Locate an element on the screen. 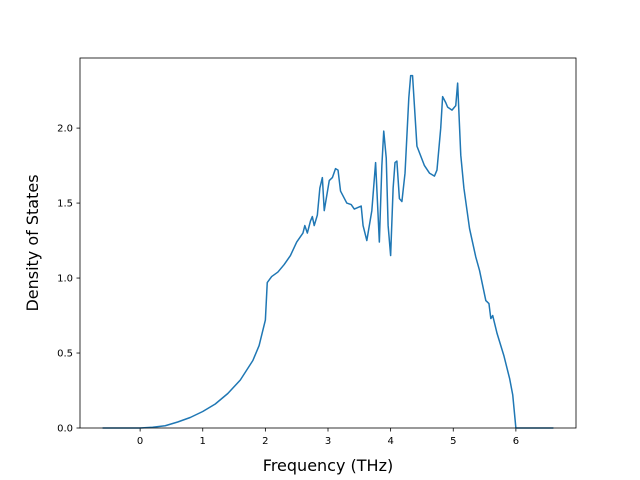 Image resolution: width=640 pixels, height=480 pixels. y-tick-label: 1.0 is located at coordinates (65, 279).